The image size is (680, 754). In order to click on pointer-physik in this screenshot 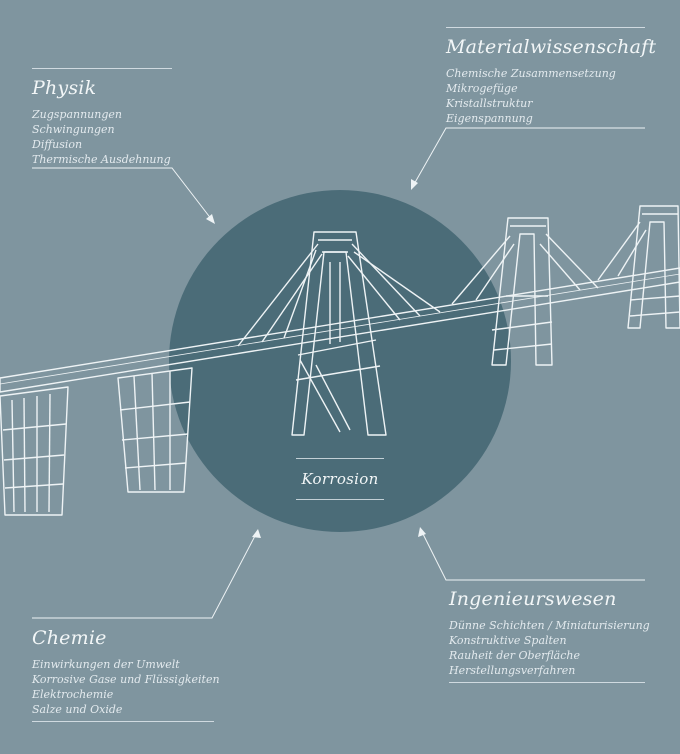, I will do `click(122, 194)`.